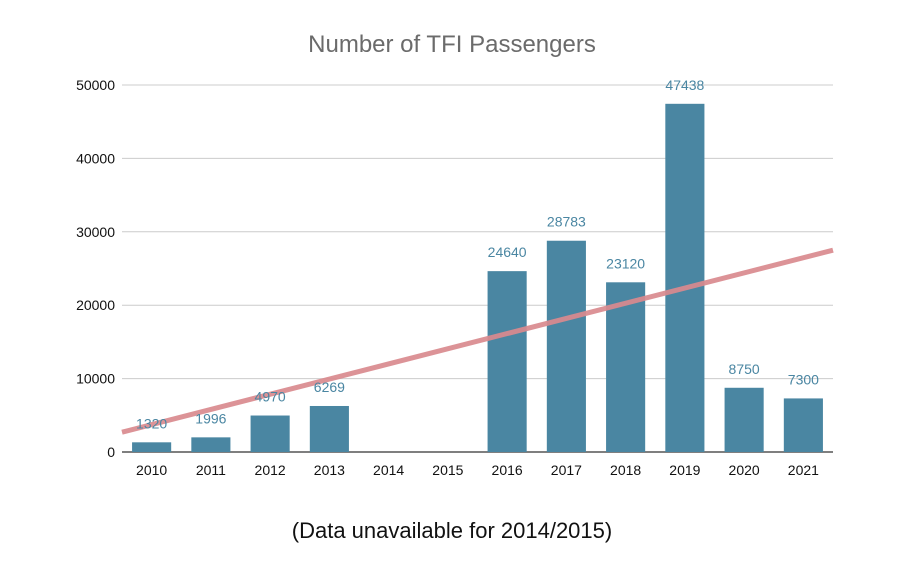 The height and width of the screenshot is (566, 921). What do you see at coordinates (329, 428) in the screenshot?
I see `bar-2013` at bounding box center [329, 428].